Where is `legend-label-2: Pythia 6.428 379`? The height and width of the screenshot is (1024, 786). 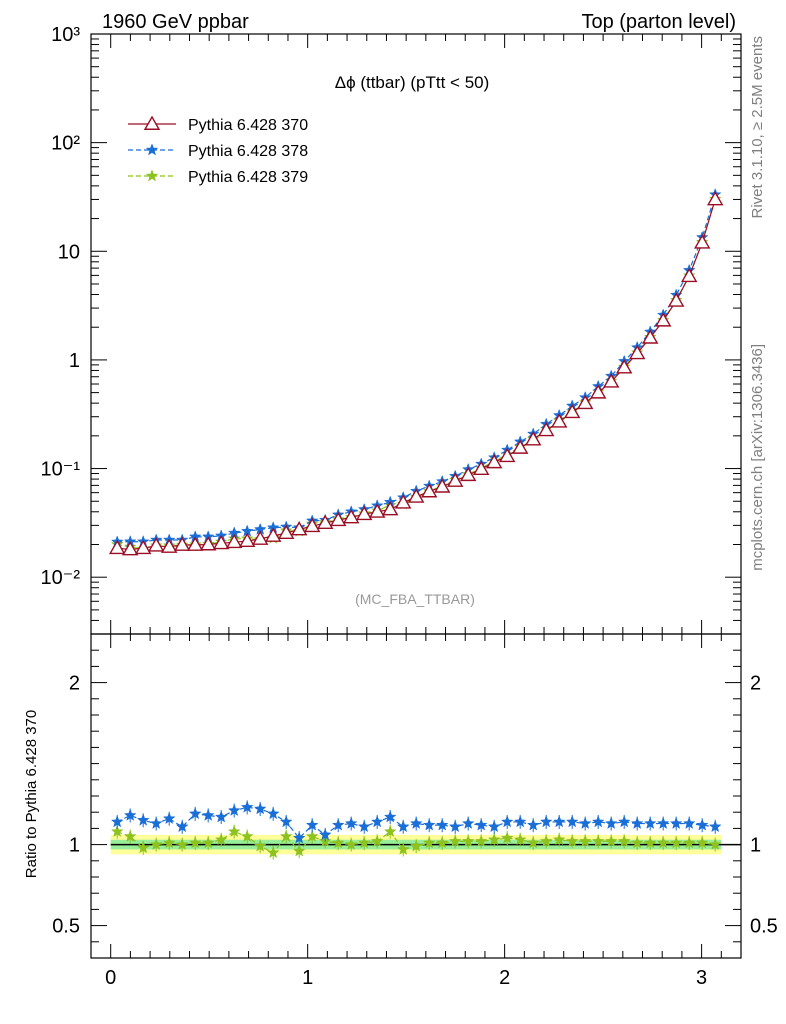 legend-label-2: Pythia 6.428 379 is located at coordinates (248, 177).